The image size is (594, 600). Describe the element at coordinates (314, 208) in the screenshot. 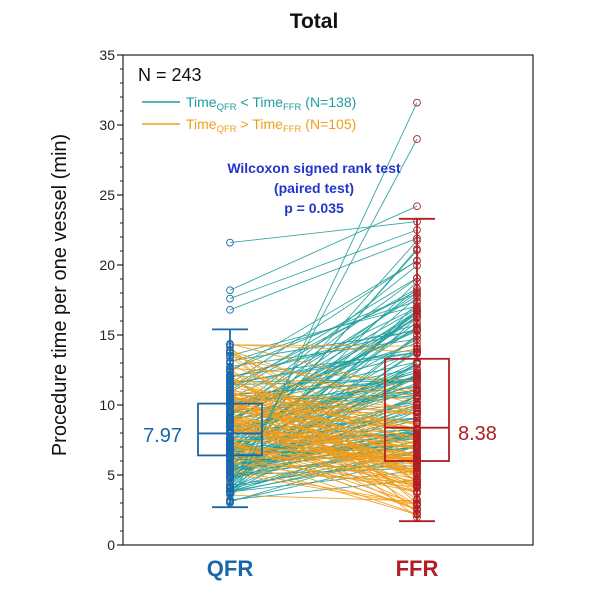

I see `annotation-line-3: p = 0.035` at that location.